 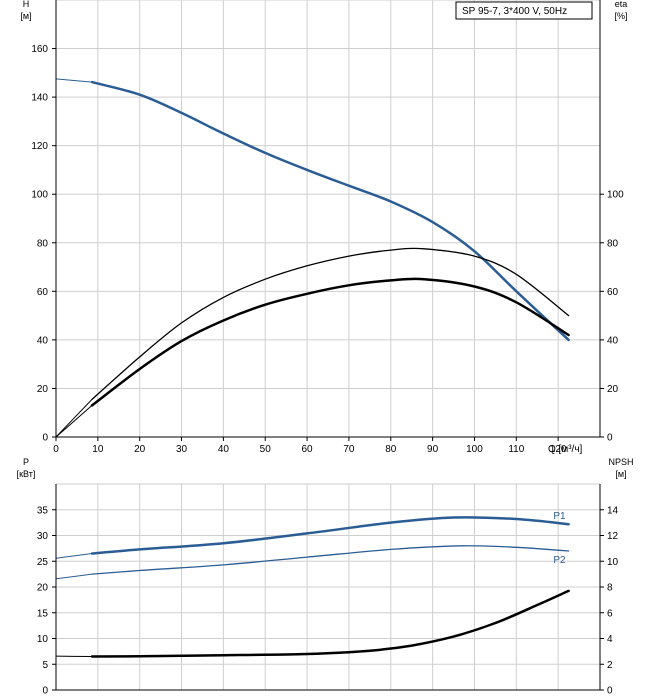 What do you see at coordinates (43, 510) in the screenshot?
I see `bottom-left-tick-label: 35` at bounding box center [43, 510].